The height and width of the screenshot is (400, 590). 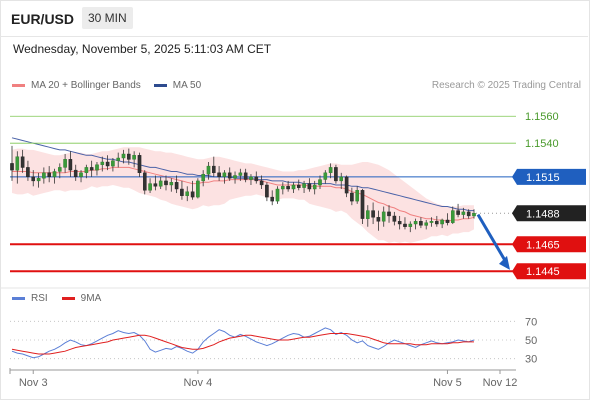 What do you see at coordinates (197, 383) in the screenshot?
I see `x-tick-label-1: Nov 4` at bounding box center [197, 383].